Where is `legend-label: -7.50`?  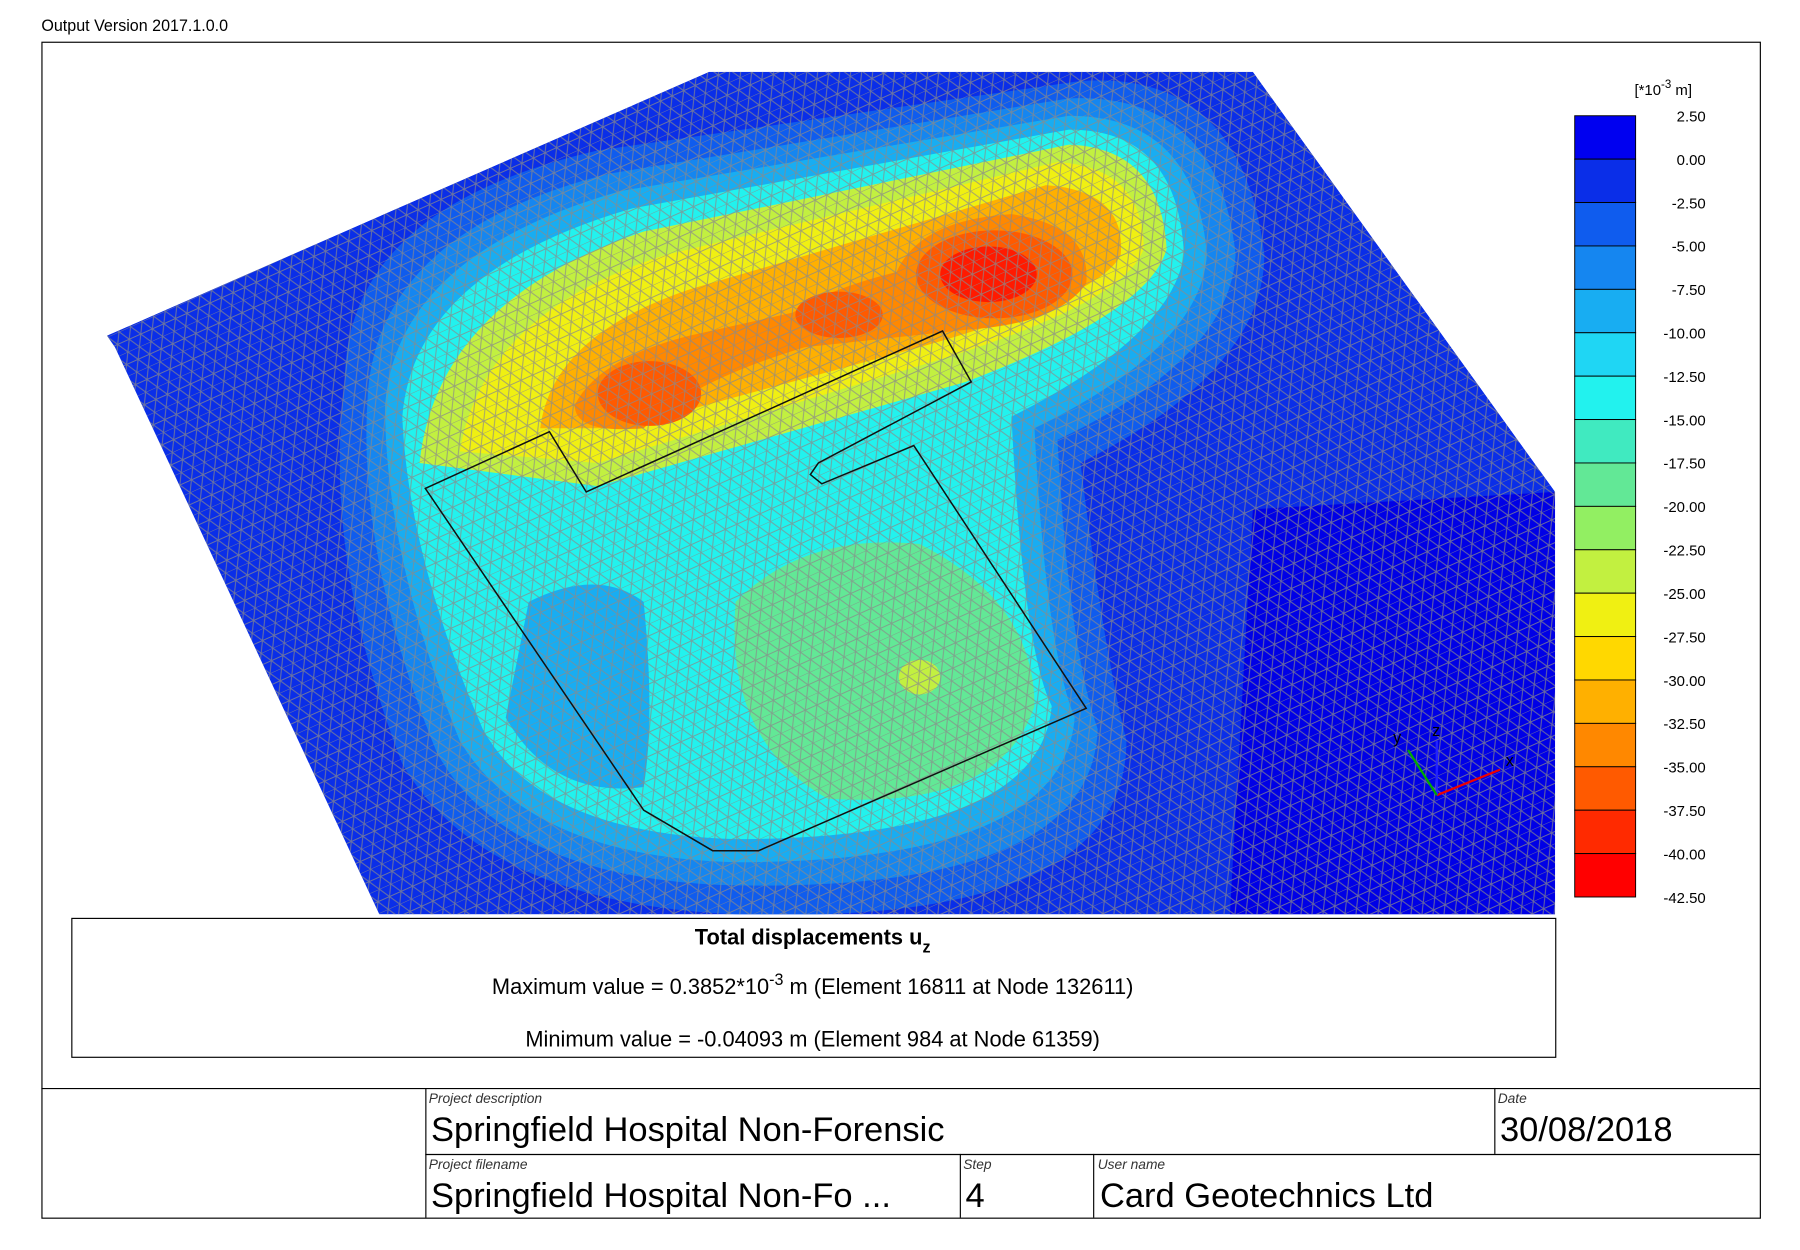 legend-label: -7.50 is located at coordinates (1689, 290).